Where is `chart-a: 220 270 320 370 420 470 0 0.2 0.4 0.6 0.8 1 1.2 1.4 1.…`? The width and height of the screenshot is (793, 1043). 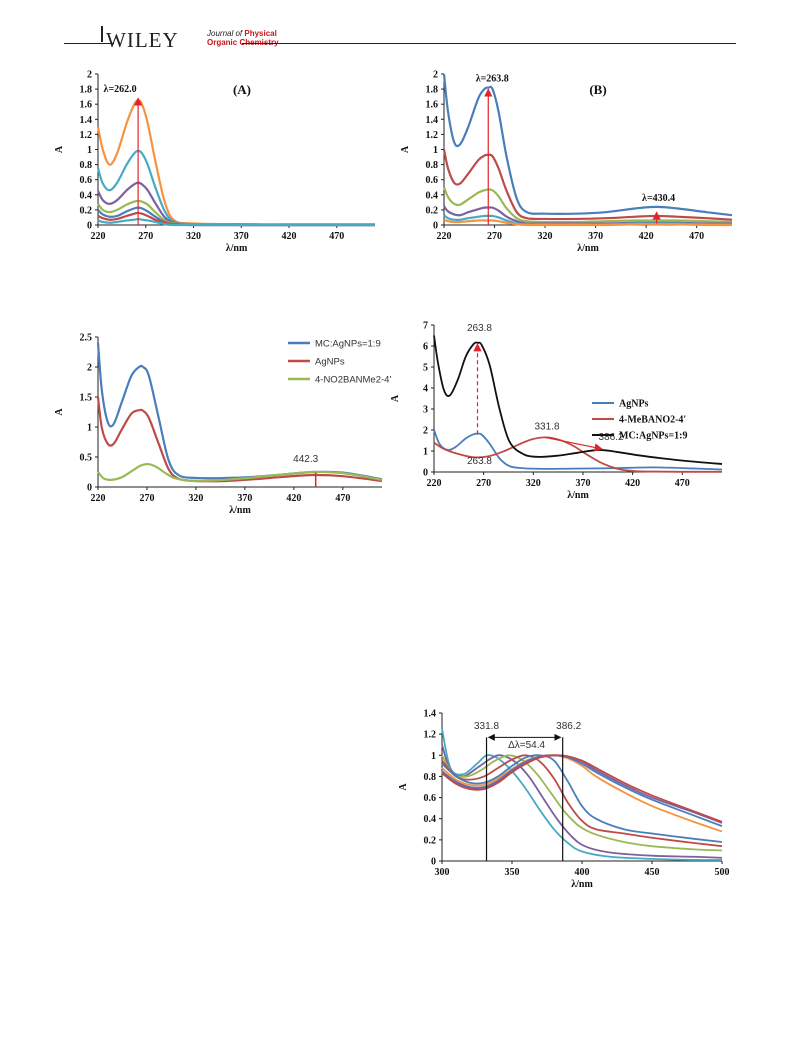 chart-a: 220 270 320 370 420 470 0 0.2 0.4 0.6 0.8 1 1.2 1.4 1.… is located at coordinates (214, 162).